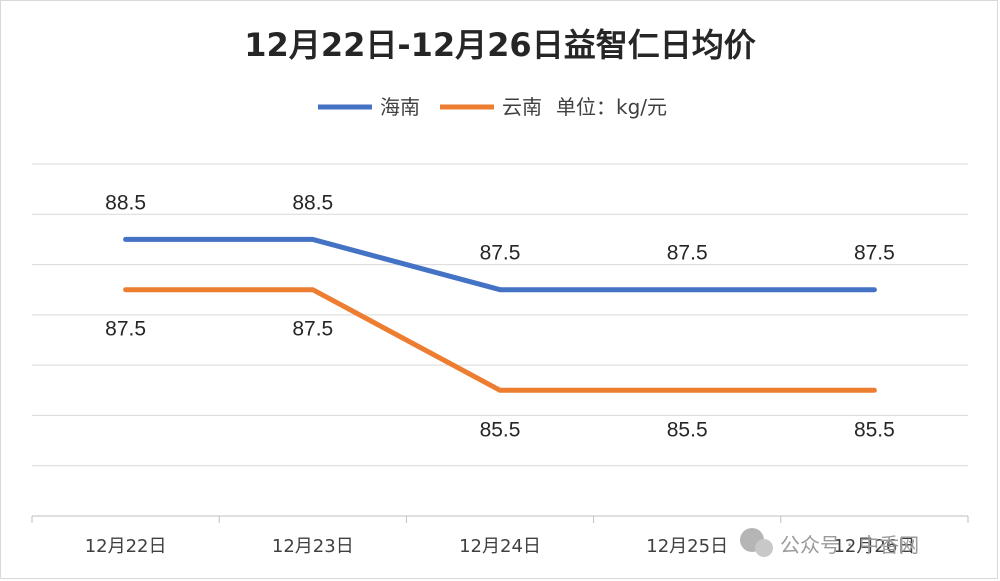  What do you see at coordinates (499, 45) in the screenshot?
I see `chart-title: 12月22日-12月26日益智仁日均价` at bounding box center [499, 45].